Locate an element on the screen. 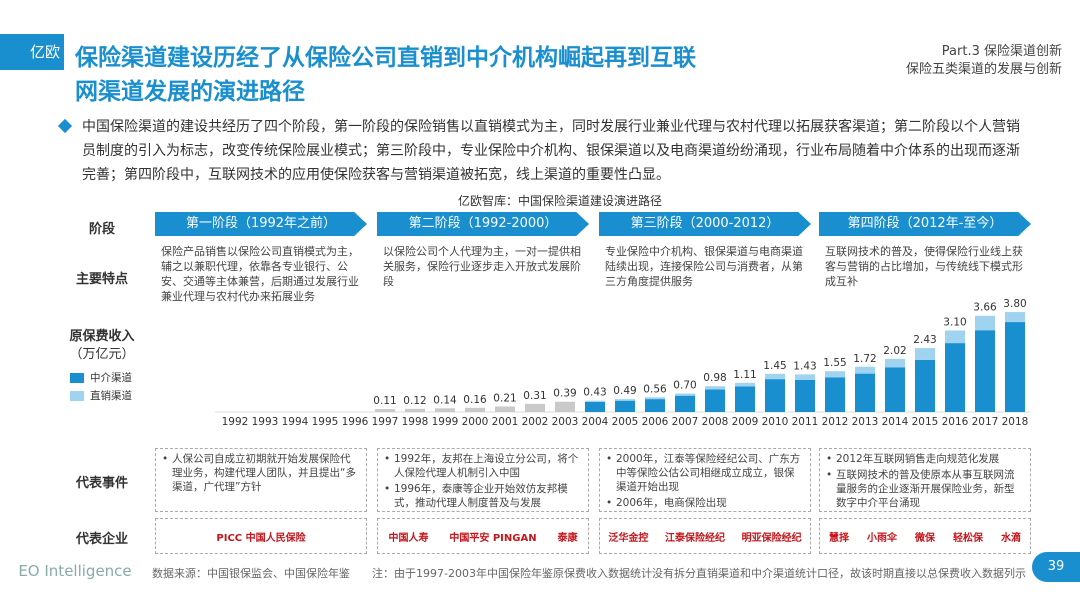  data-label: 1.45 is located at coordinates (774, 366).